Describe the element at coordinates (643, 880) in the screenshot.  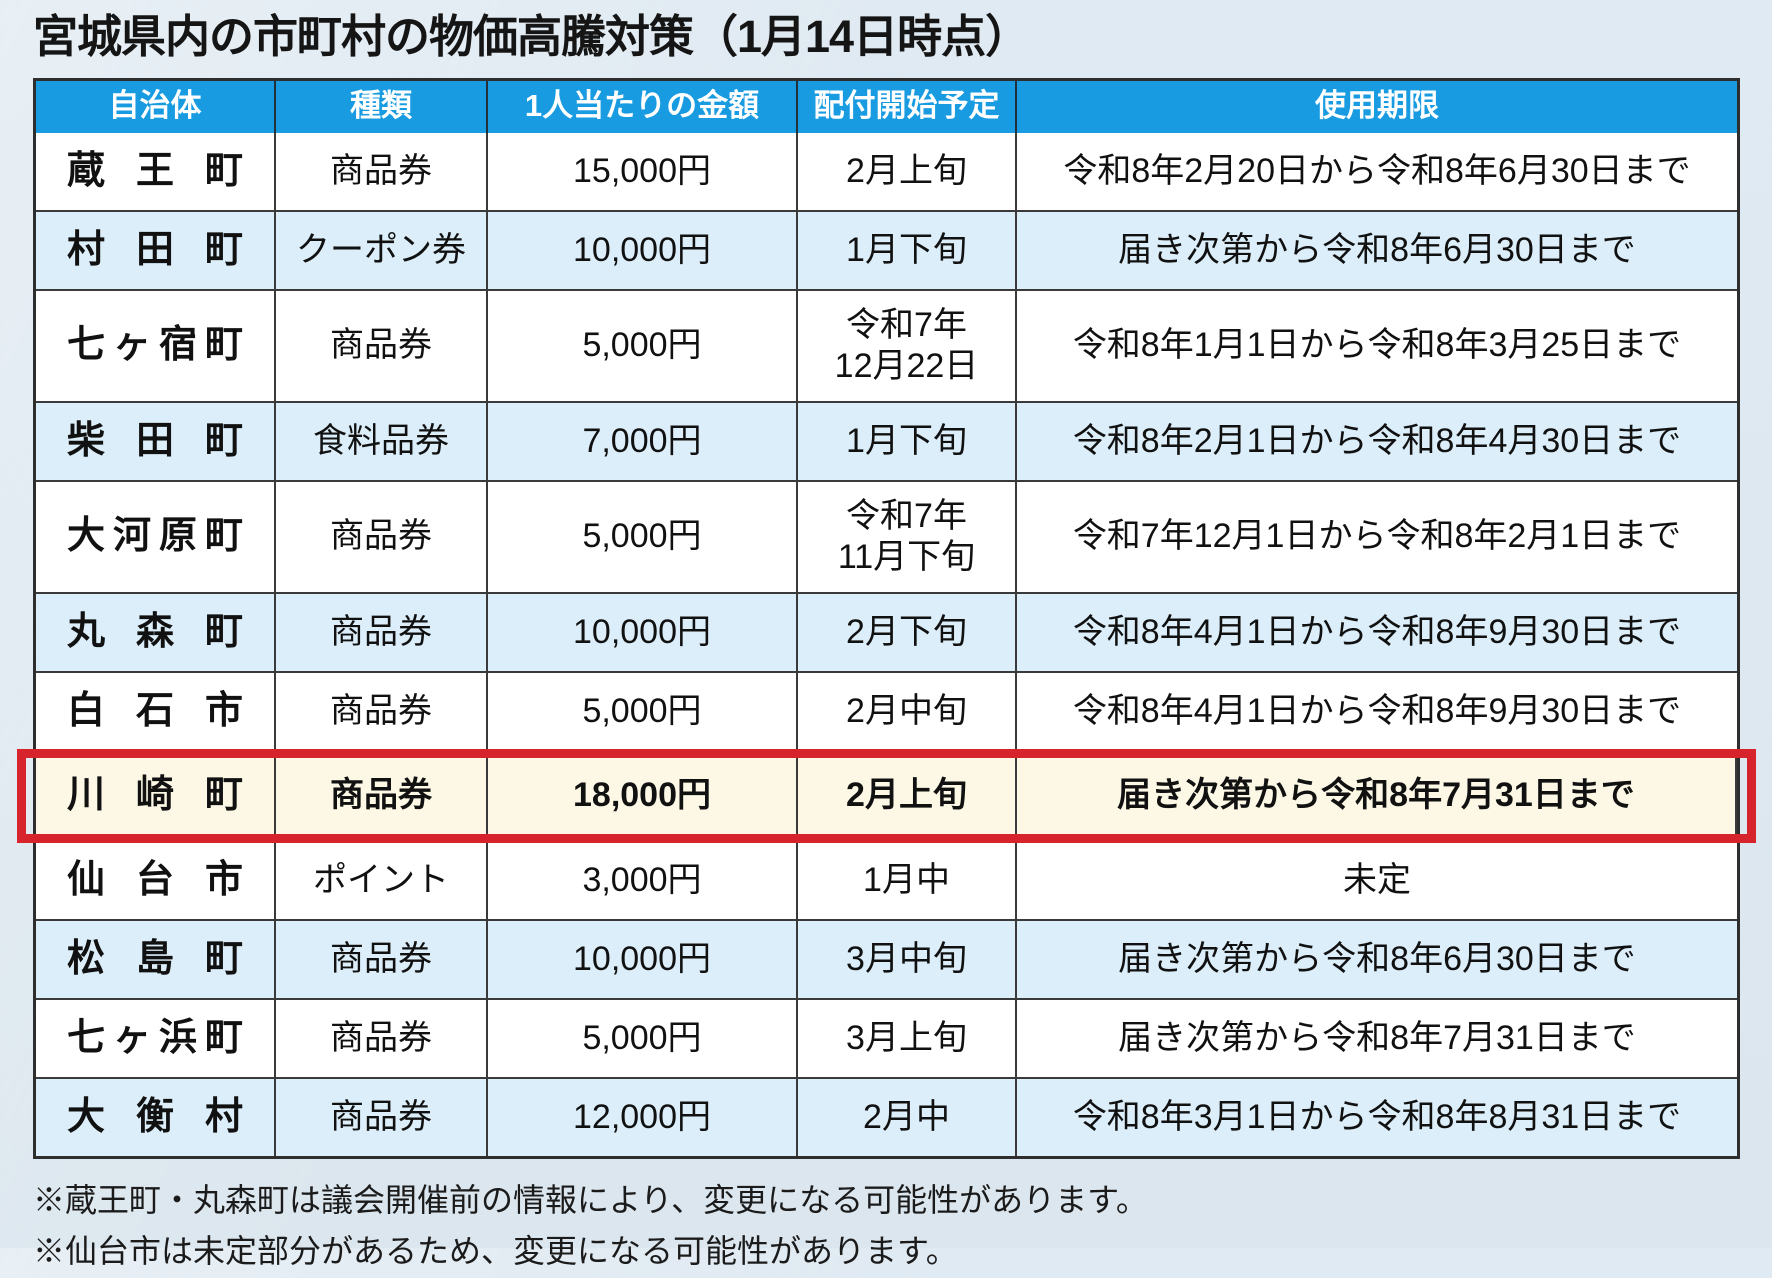
I see `amount-cell: 3,000円` at that location.